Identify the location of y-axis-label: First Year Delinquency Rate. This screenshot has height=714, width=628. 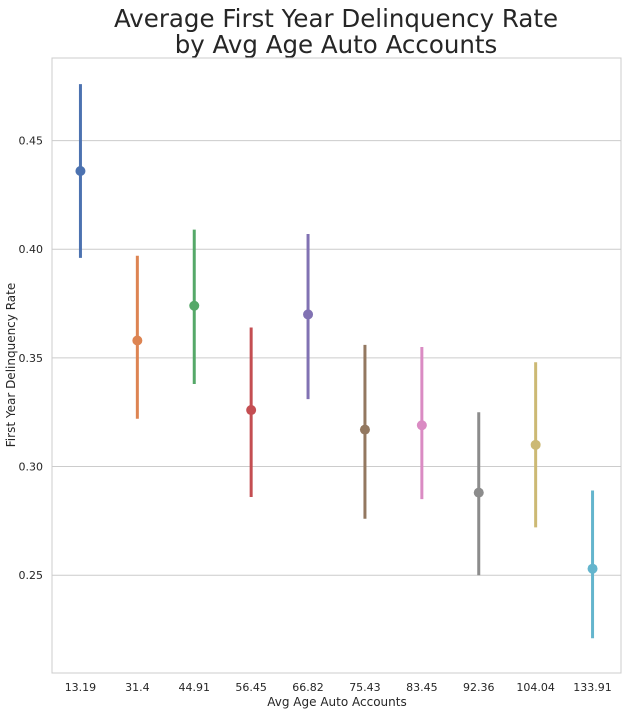
(11, 365).